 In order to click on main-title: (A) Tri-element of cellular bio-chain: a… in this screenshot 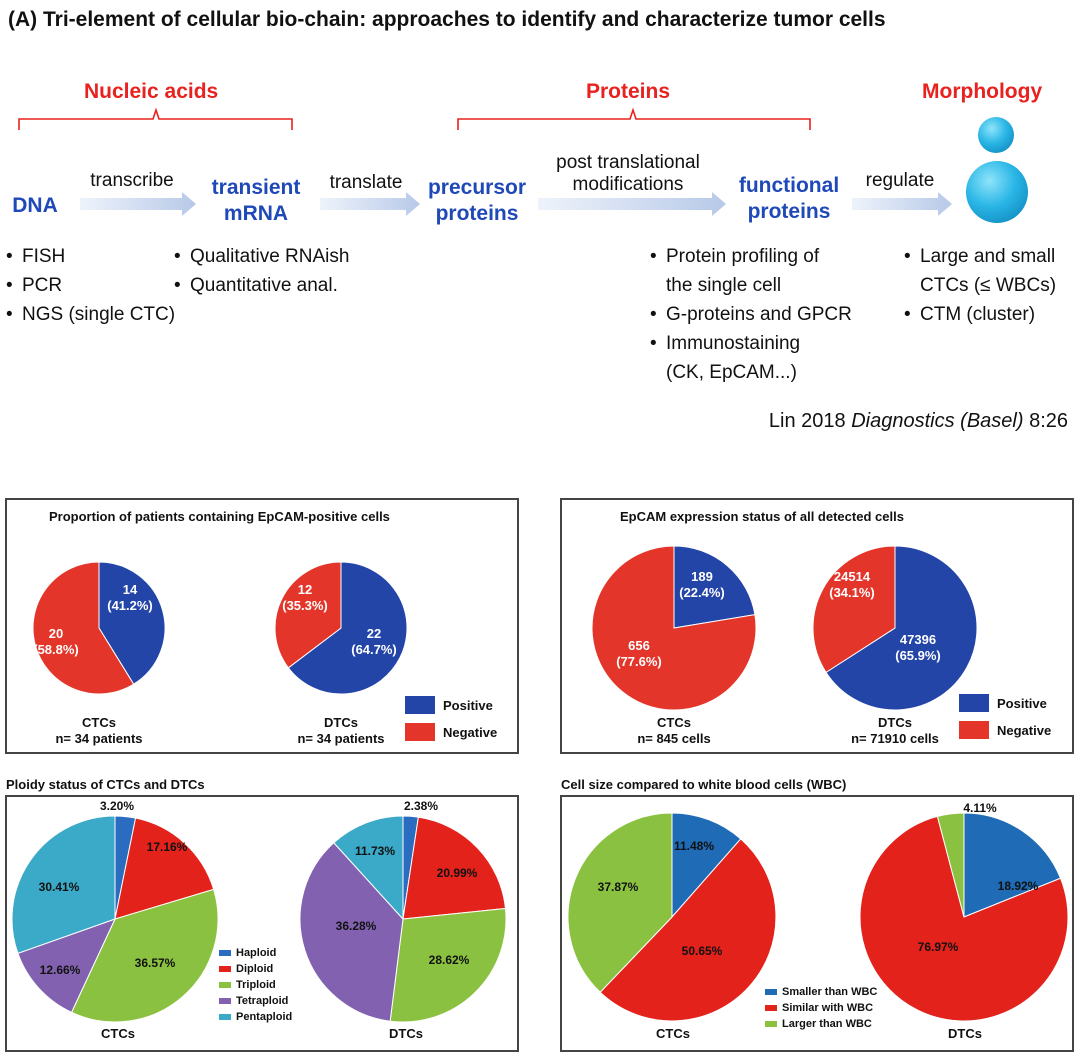, I will do `click(447, 19)`.